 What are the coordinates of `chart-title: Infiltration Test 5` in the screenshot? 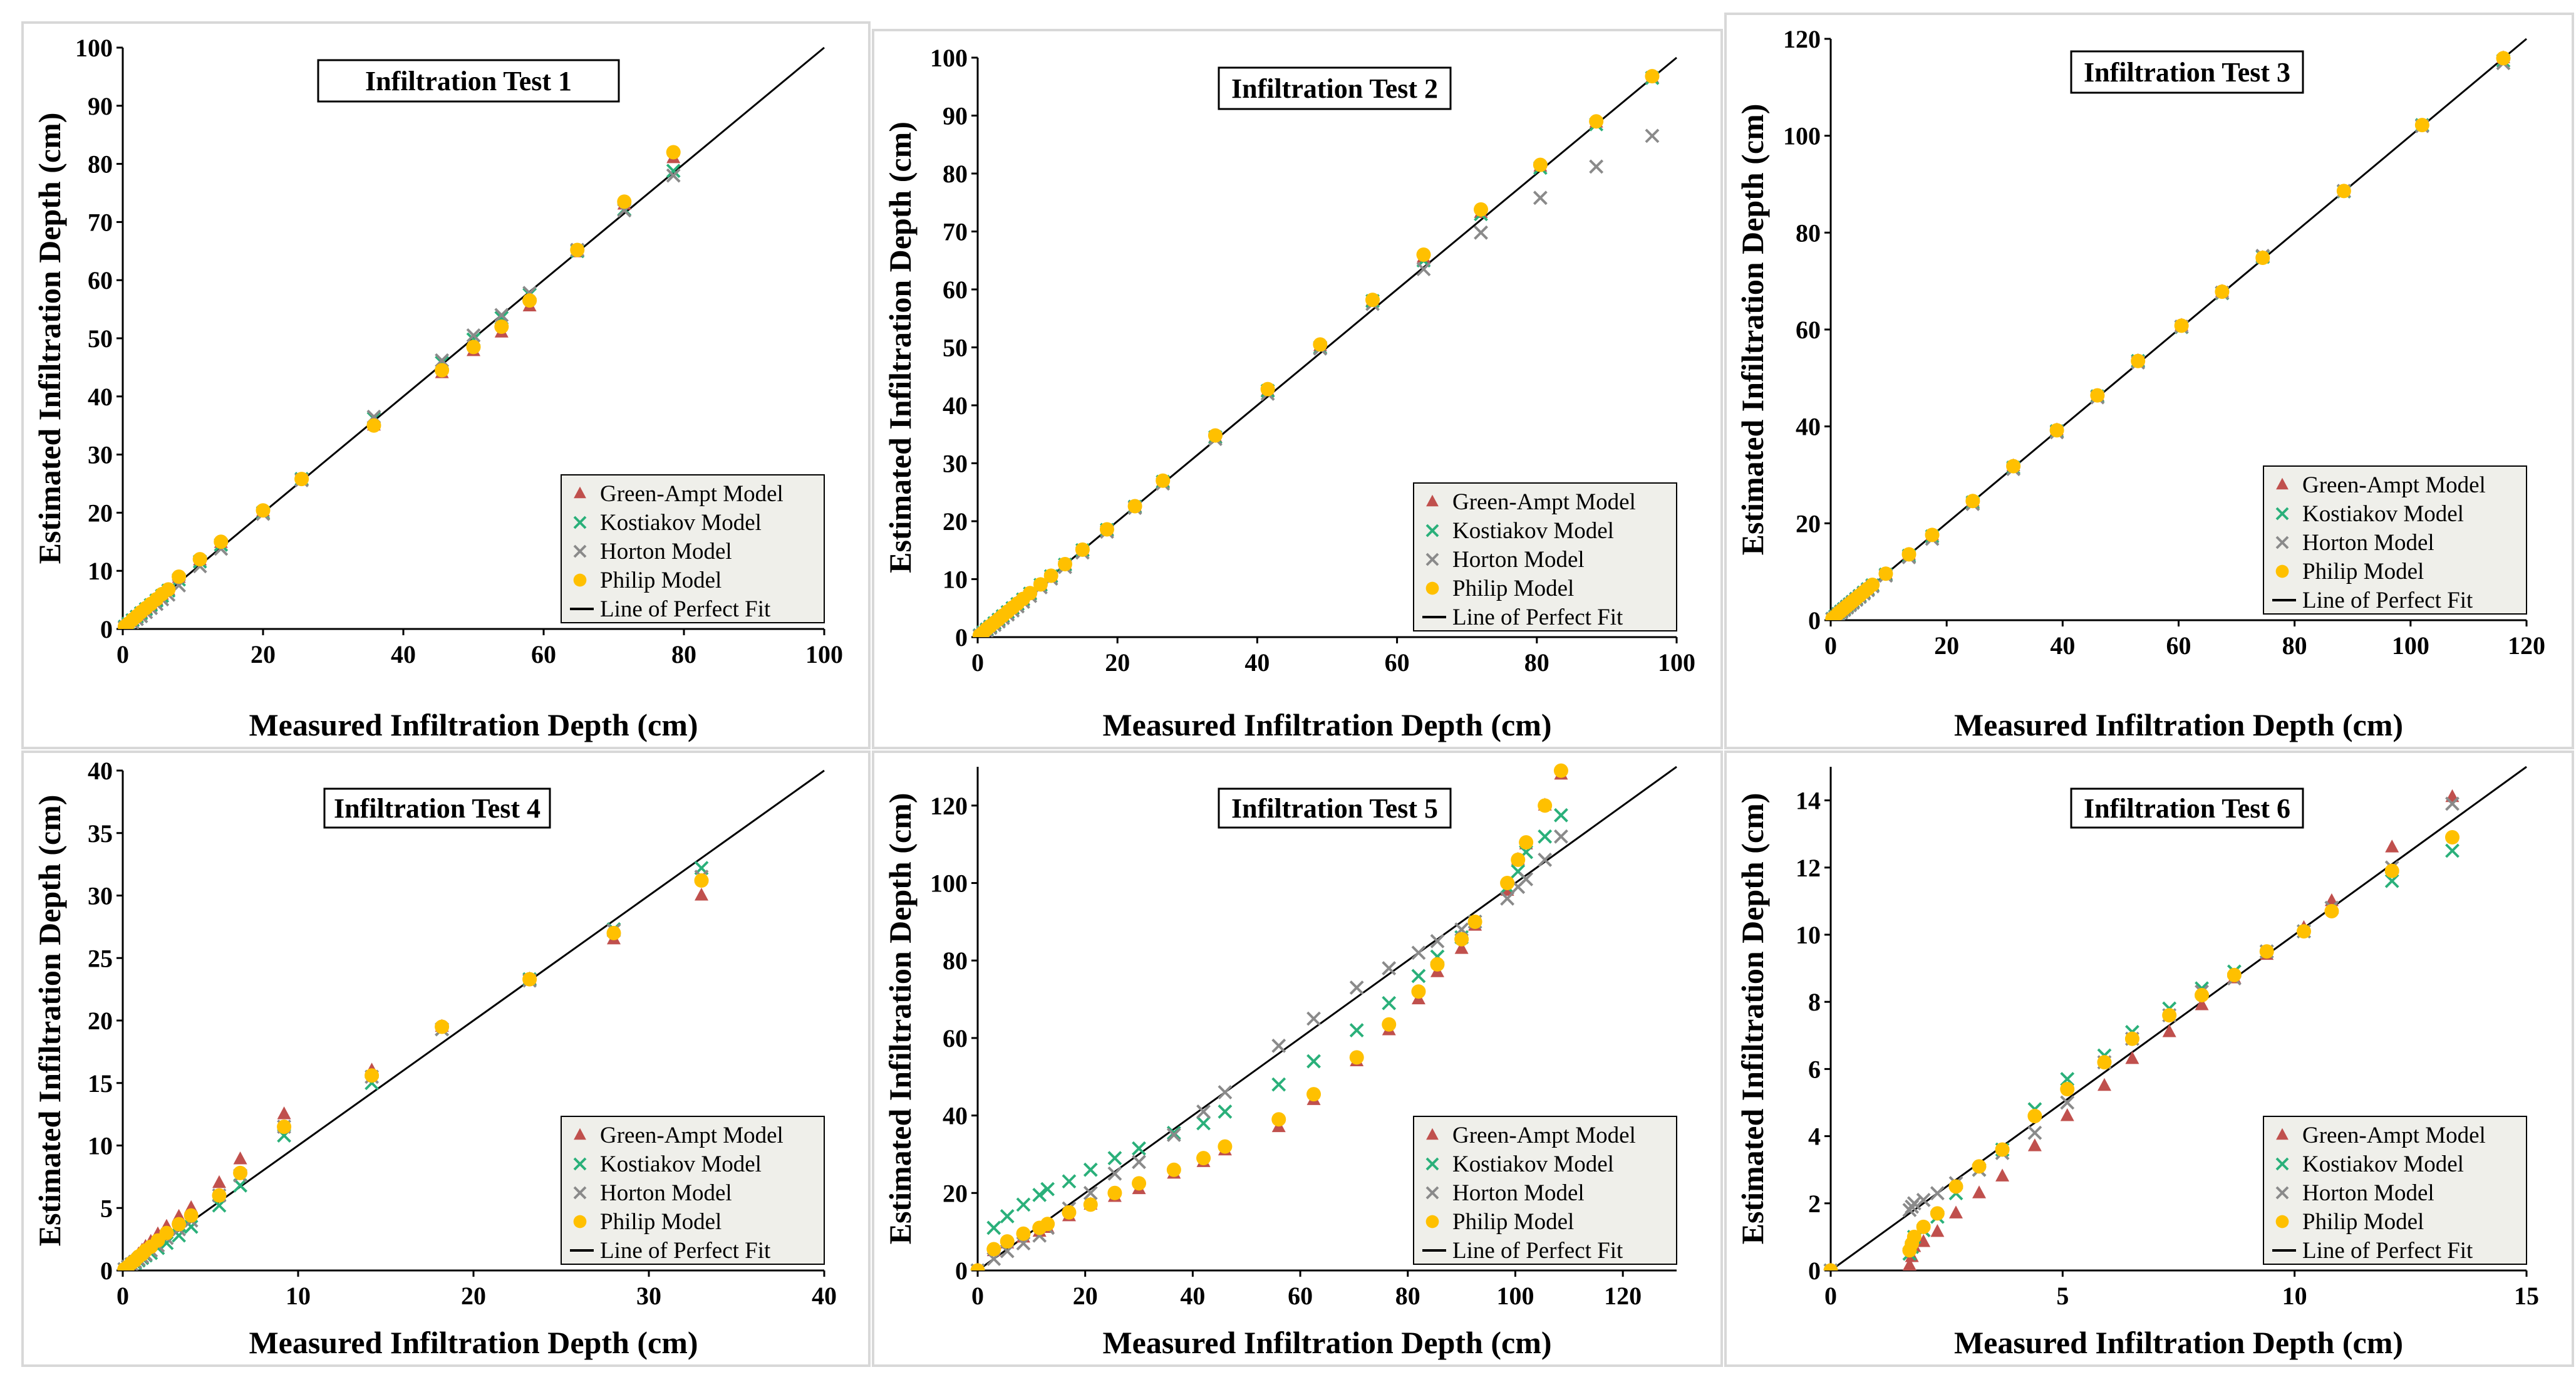 It's located at (1334, 808).